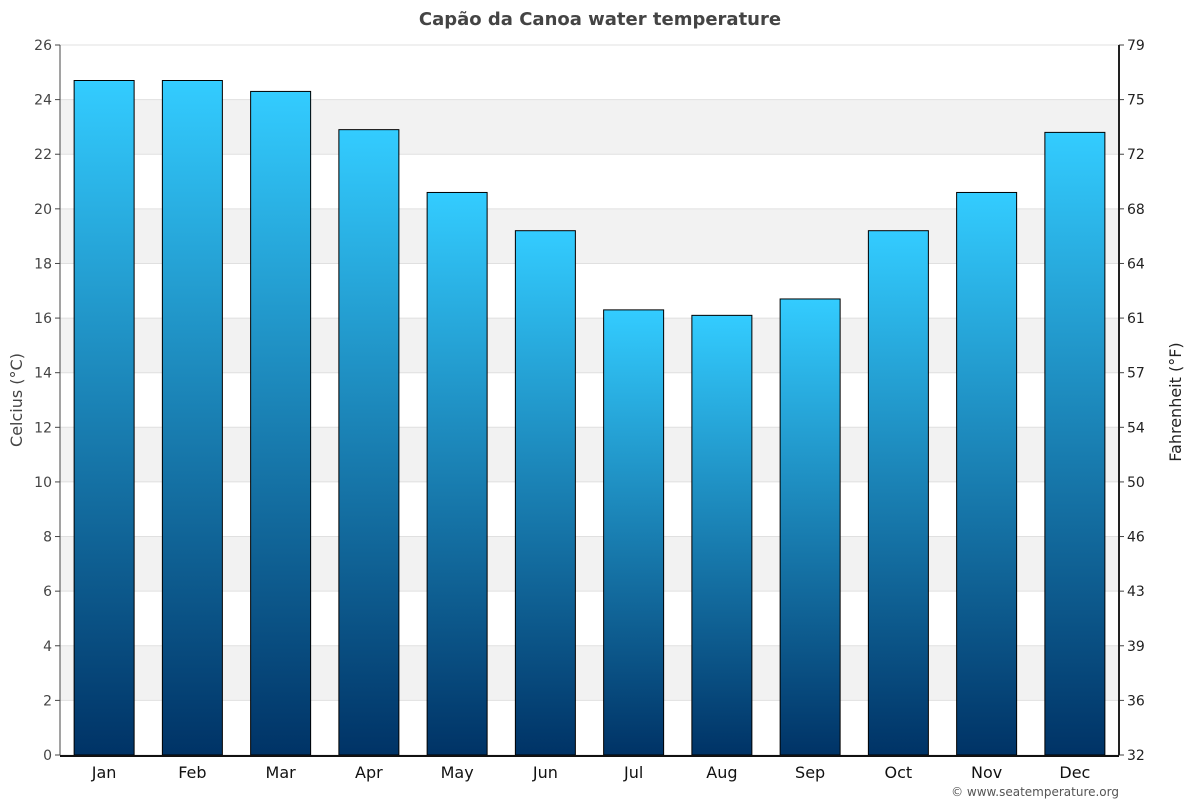 This screenshot has width=1200, height=804. Describe the element at coordinates (1136, 155) in the screenshot. I see `y-tick-label-right: 72` at that location.